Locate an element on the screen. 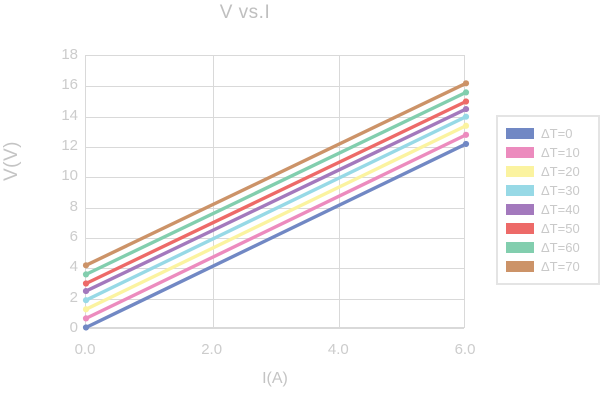 The width and height of the screenshot is (612, 407). legend-item-label: ΔT=20 is located at coordinates (560, 171).